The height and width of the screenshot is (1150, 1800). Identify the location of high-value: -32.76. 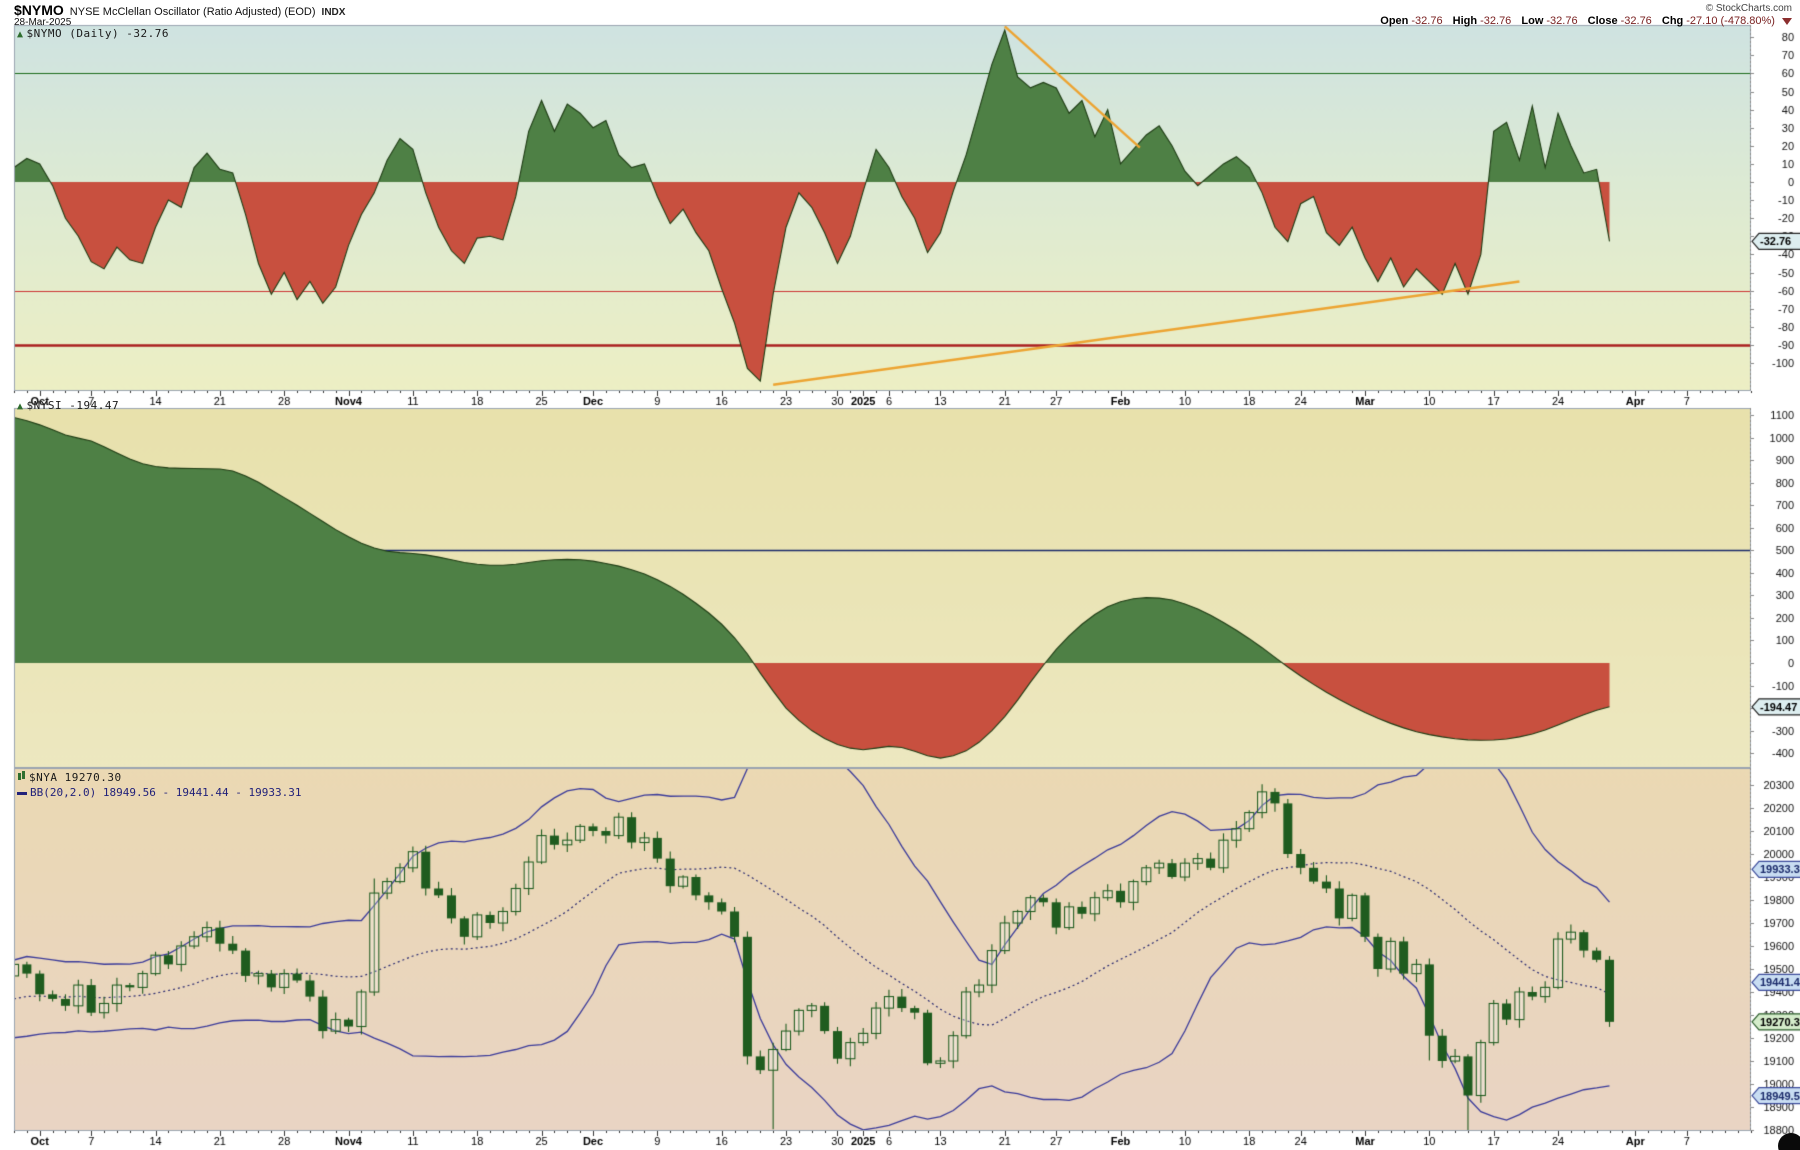
(1496, 21).